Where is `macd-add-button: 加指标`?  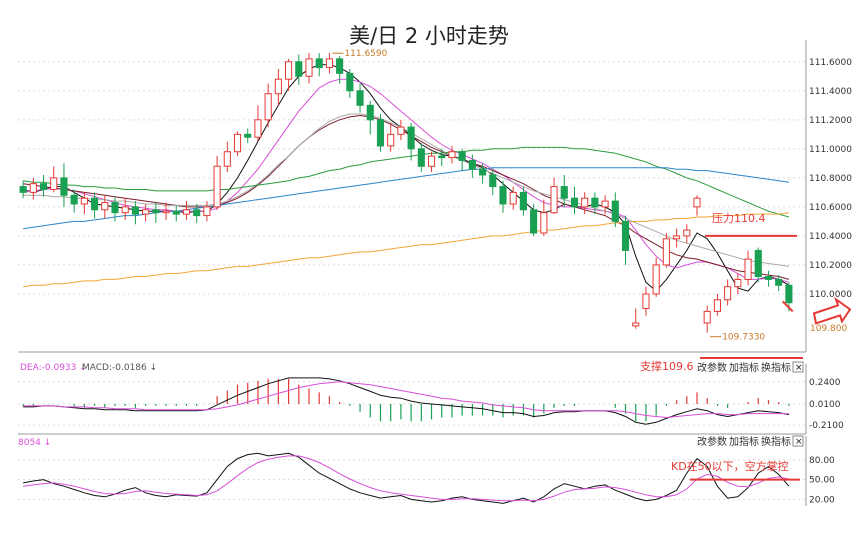 macd-add-button: 加指标 is located at coordinates (744, 367).